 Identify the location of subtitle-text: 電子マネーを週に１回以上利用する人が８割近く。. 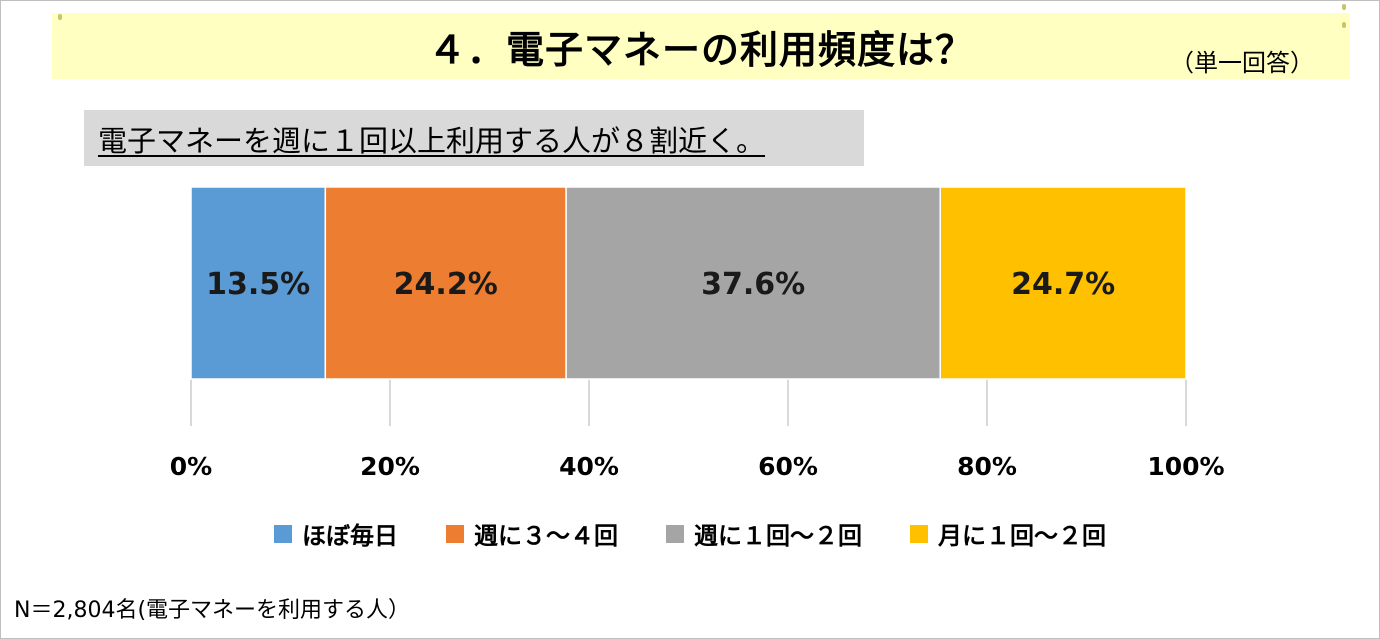
(432, 141).